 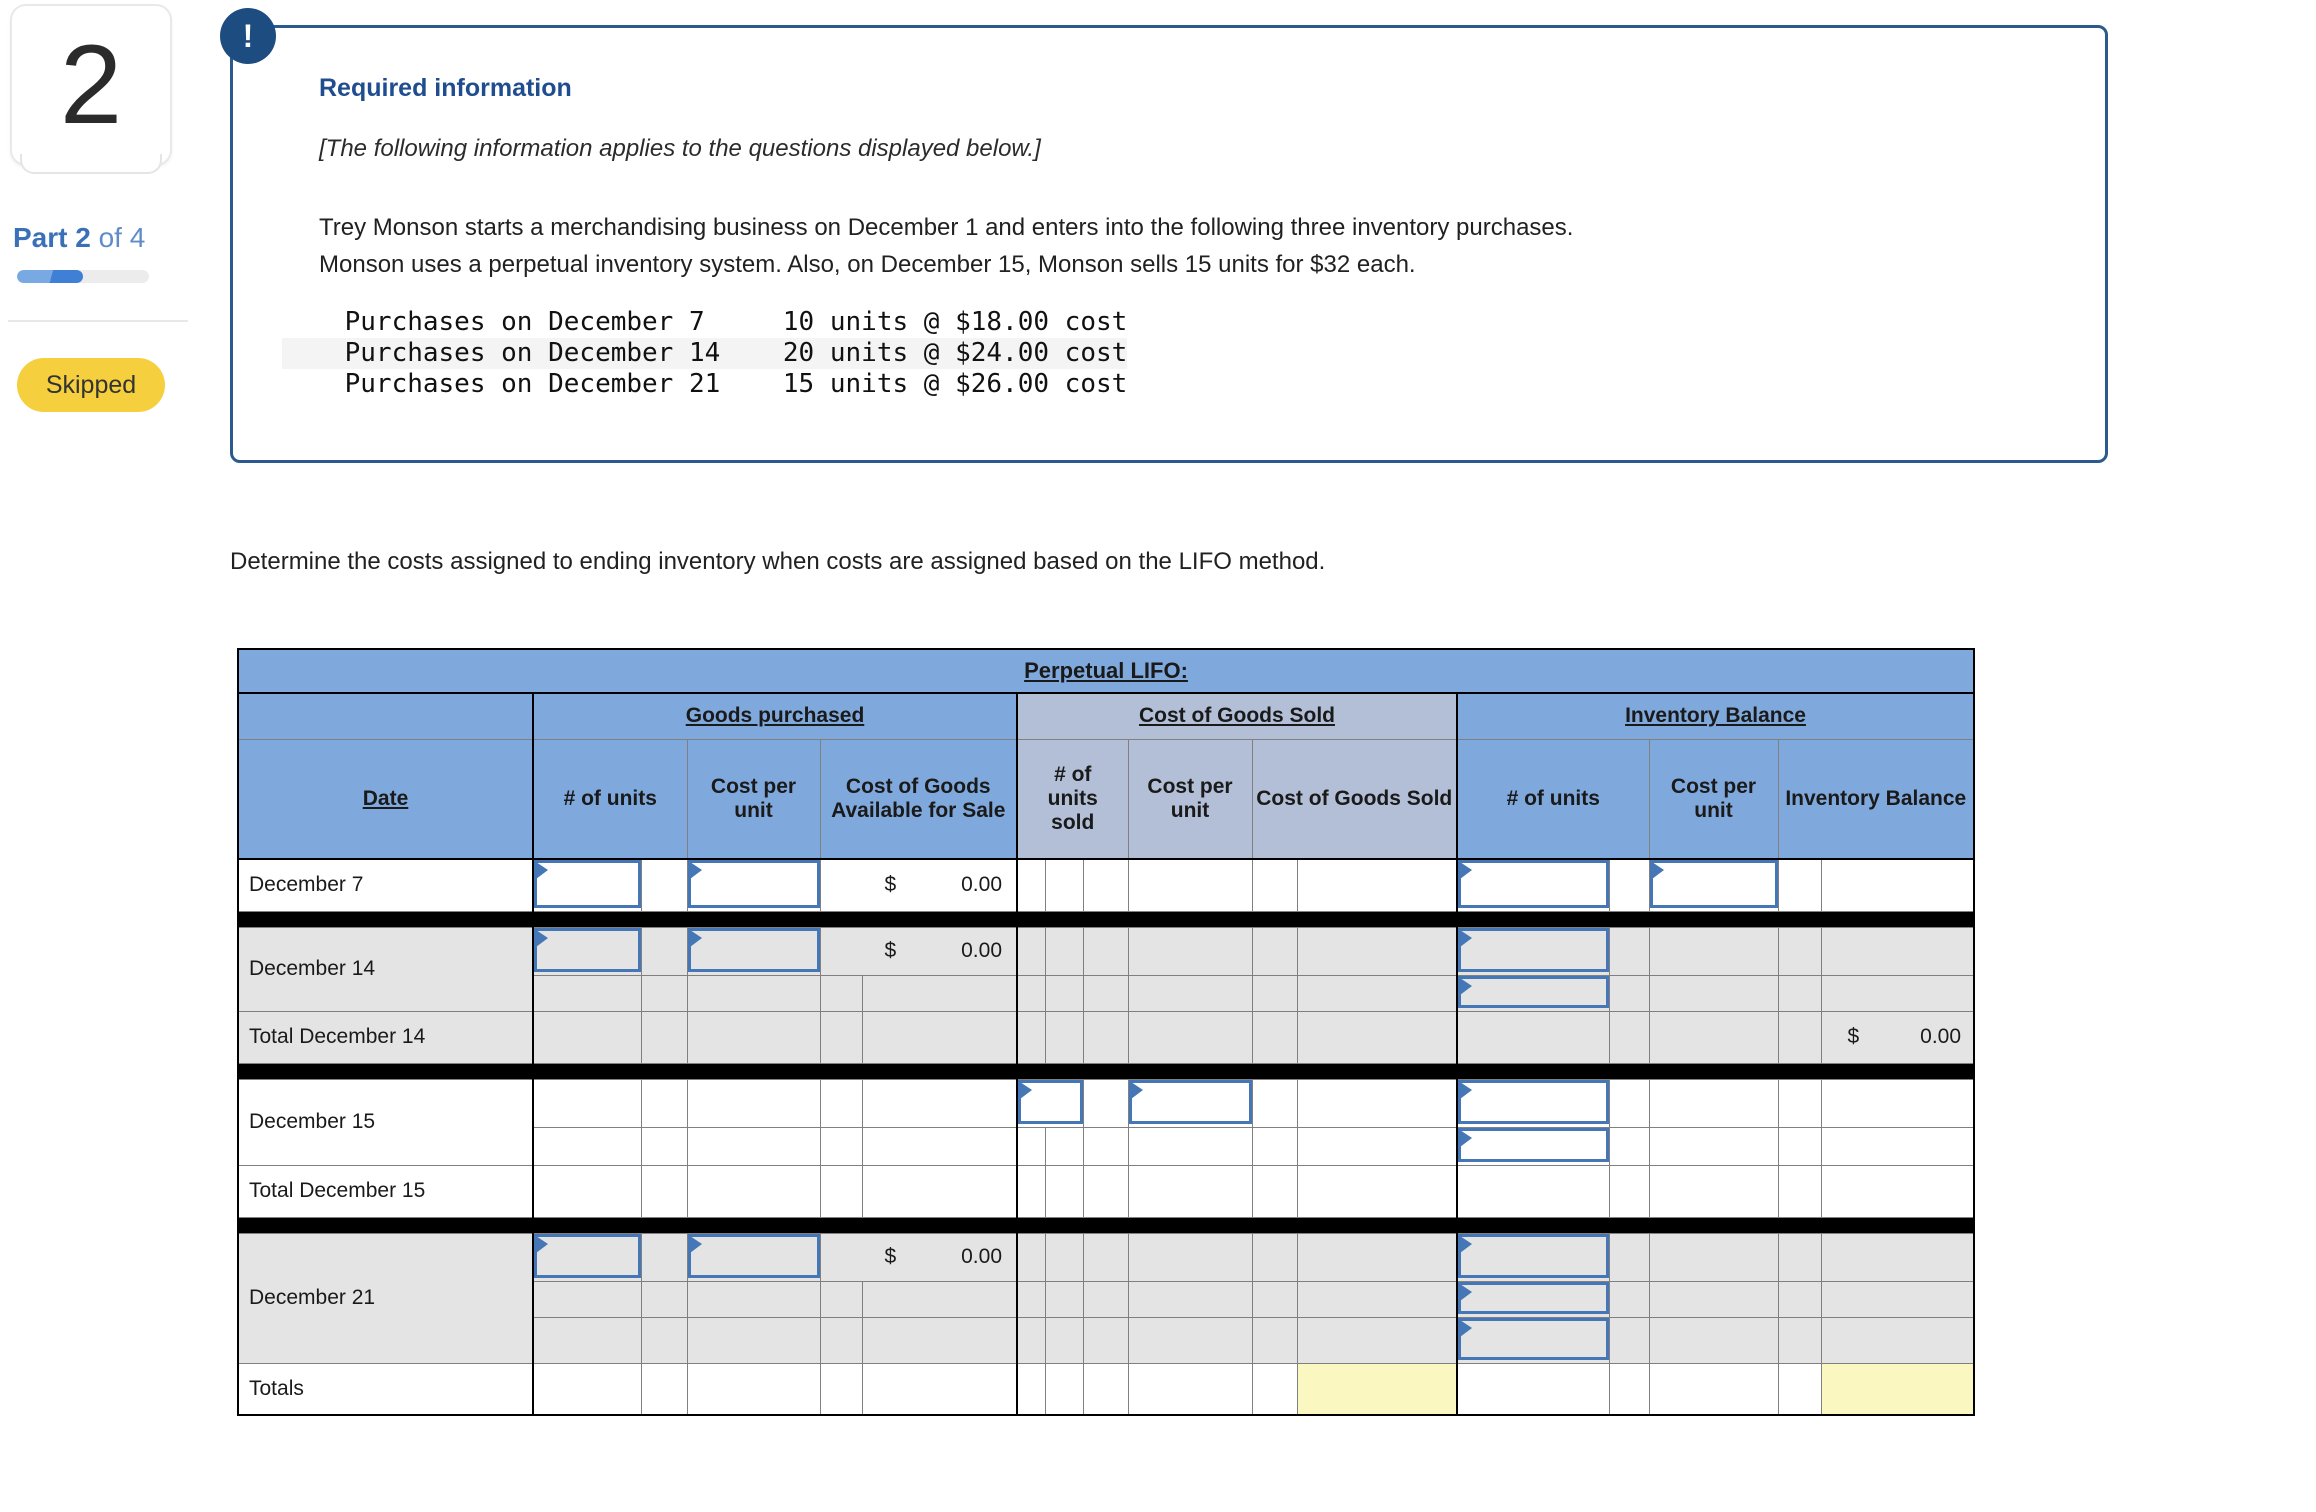 I want to click on question-number-card: 2, so click(x=91, y=89).